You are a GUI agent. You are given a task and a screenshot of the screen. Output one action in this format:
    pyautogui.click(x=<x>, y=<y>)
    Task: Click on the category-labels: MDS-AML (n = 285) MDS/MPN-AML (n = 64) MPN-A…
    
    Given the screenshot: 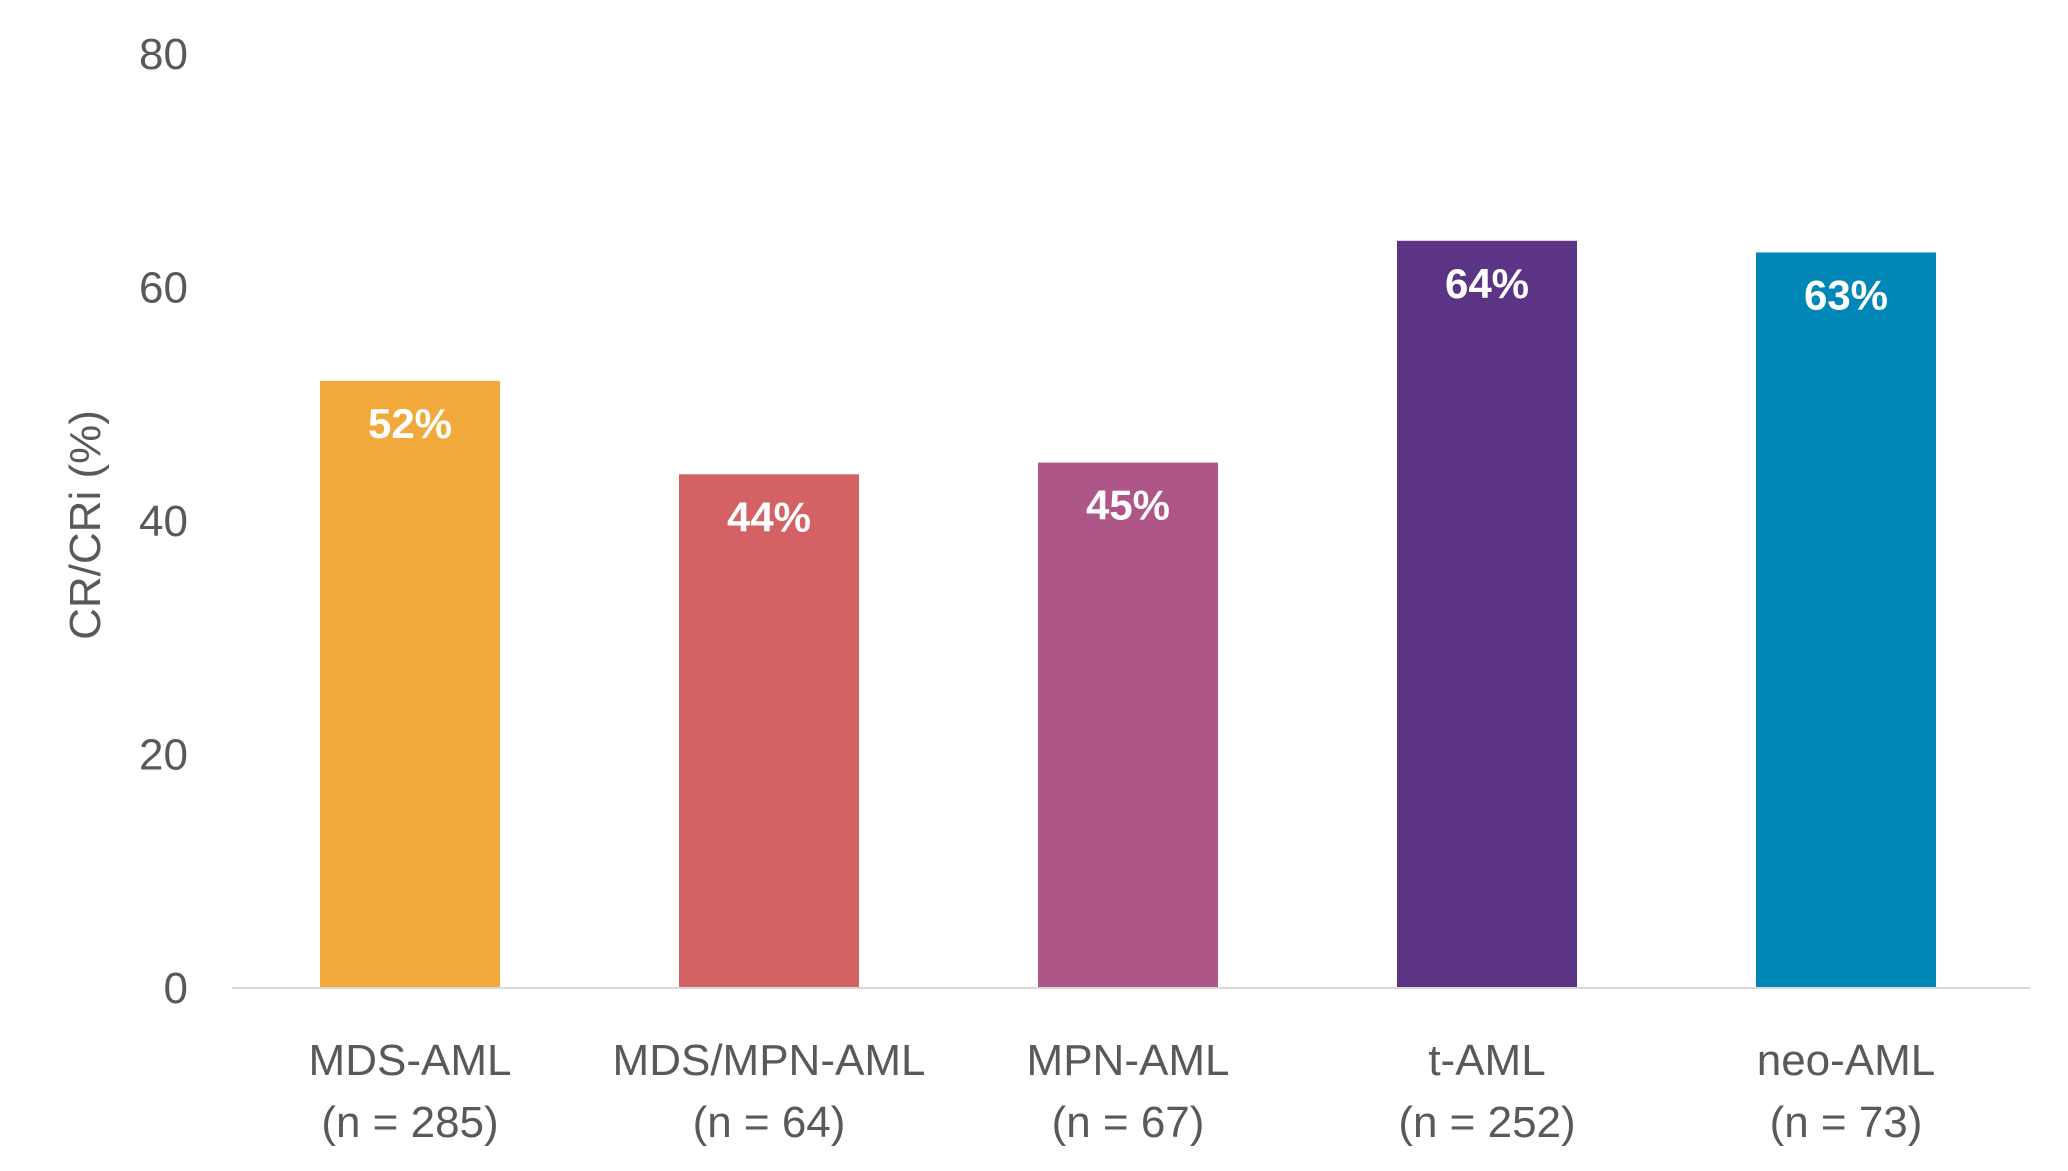 What is the action you would take?
    pyautogui.click(x=1122, y=1091)
    